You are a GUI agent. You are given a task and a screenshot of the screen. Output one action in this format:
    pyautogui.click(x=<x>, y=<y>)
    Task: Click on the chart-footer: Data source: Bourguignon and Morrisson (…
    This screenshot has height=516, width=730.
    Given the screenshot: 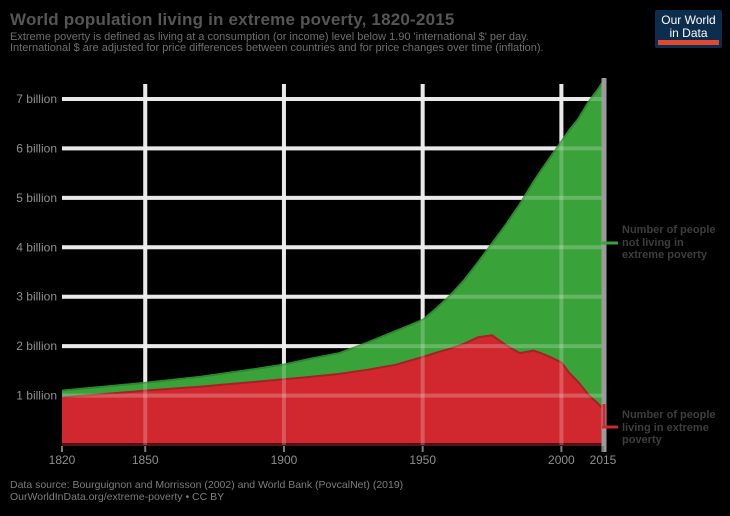 What is the action you would take?
    pyautogui.click(x=206, y=491)
    